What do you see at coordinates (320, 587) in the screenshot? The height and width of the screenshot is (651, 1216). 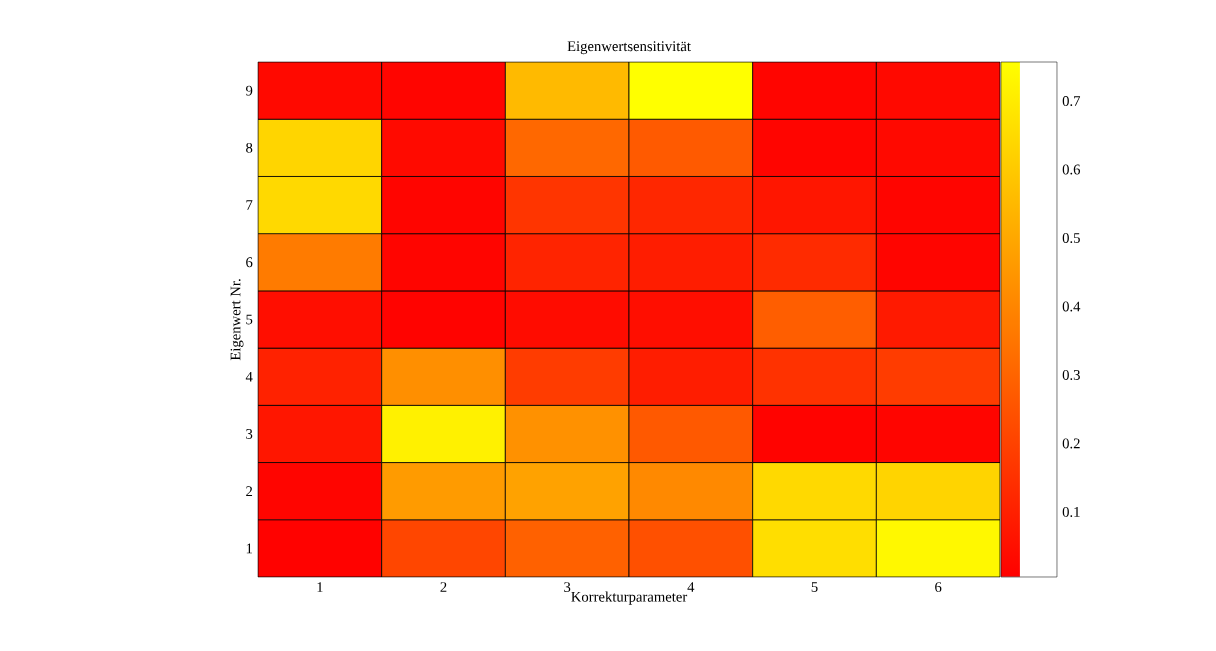 I see `x-tick-label: 1` at bounding box center [320, 587].